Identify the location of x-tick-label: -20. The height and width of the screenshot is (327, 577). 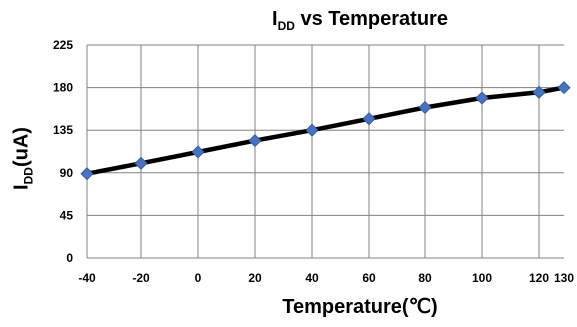
(141, 278).